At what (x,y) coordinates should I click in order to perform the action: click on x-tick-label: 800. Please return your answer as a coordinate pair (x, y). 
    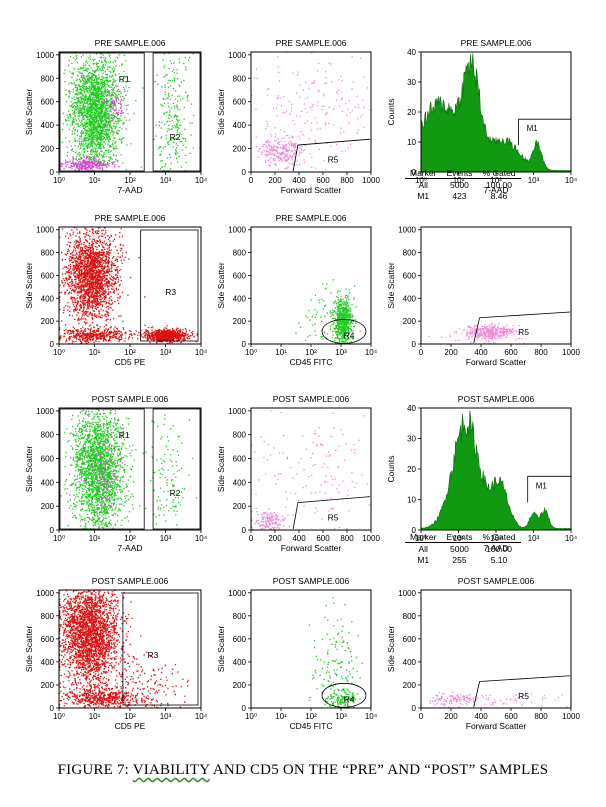
    Looking at the image, I should click on (541, 352).